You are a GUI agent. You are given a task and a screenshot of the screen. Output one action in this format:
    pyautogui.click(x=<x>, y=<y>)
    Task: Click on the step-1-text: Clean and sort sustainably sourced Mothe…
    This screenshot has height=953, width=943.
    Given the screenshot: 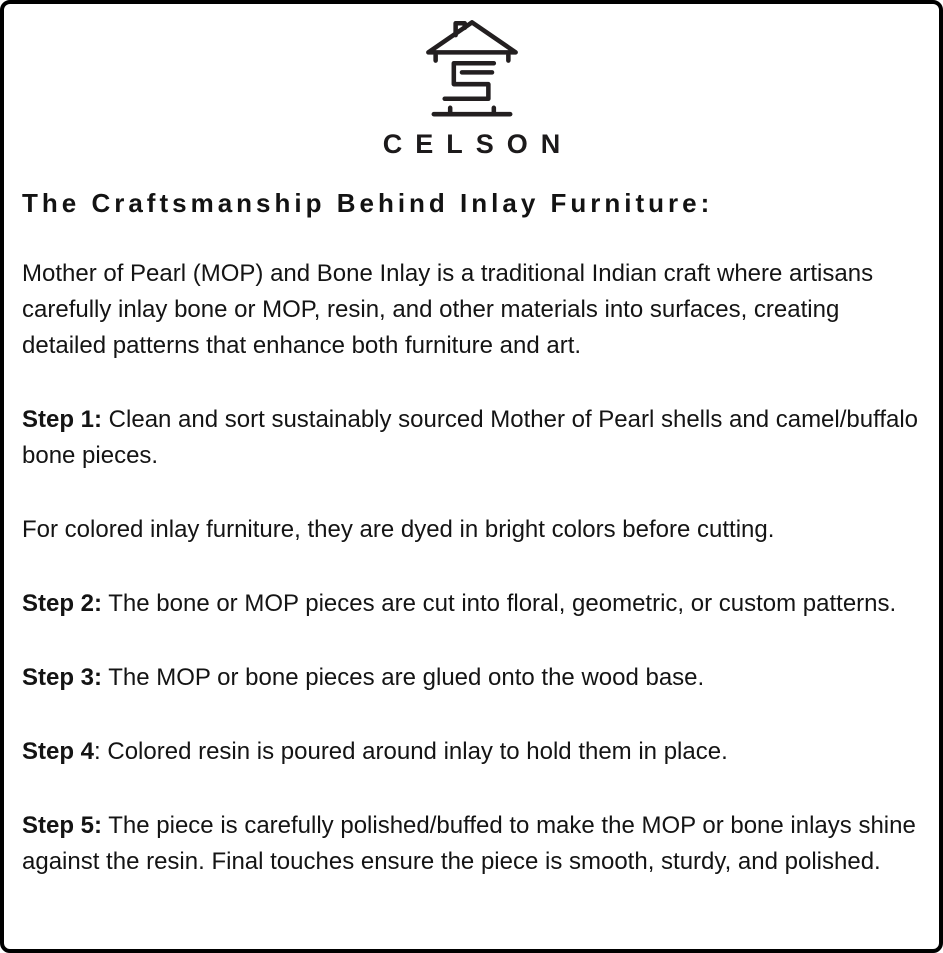 What is the action you would take?
    pyautogui.click(x=470, y=437)
    